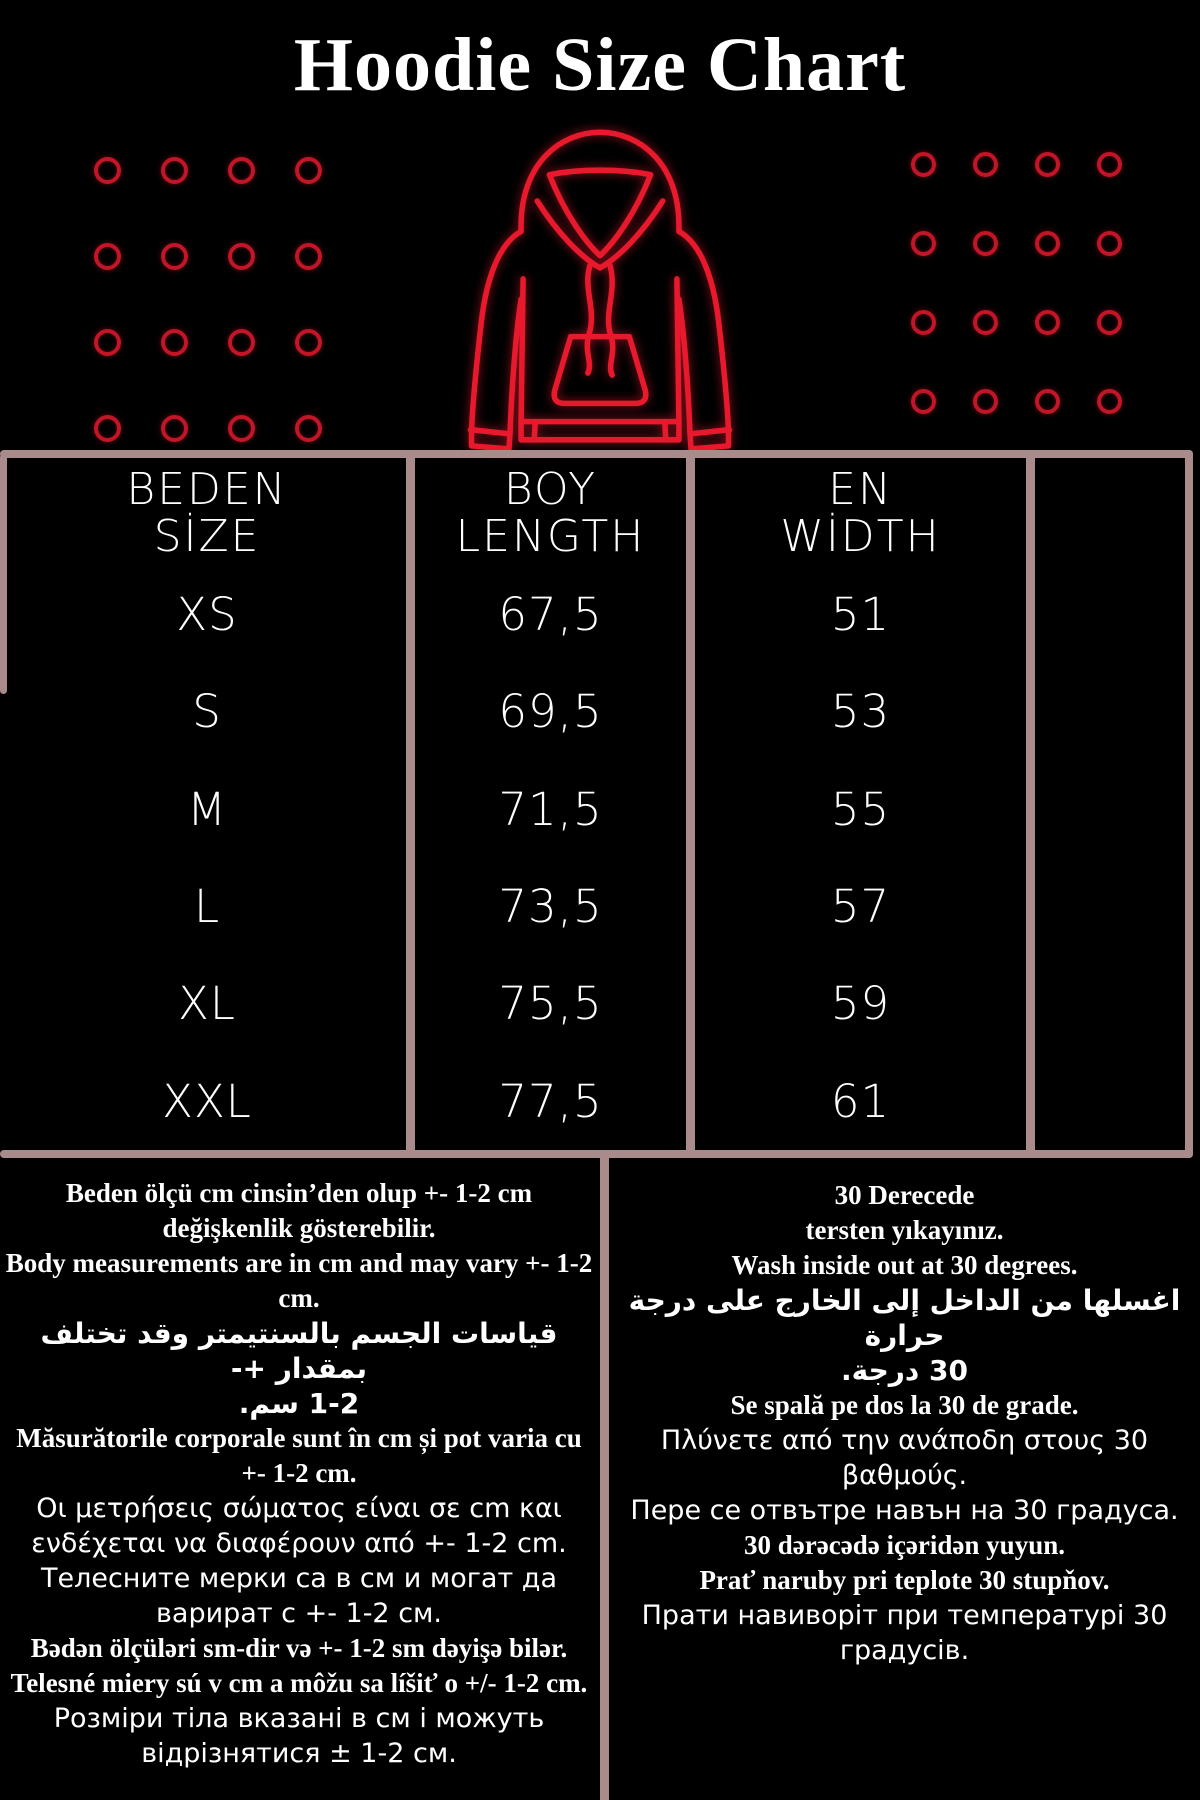 The width and height of the screenshot is (1200, 1800). What do you see at coordinates (904, 1212) in the screenshot?
I see `note-line: 30 Derecede tersten yıkayınız.` at bounding box center [904, 1212].